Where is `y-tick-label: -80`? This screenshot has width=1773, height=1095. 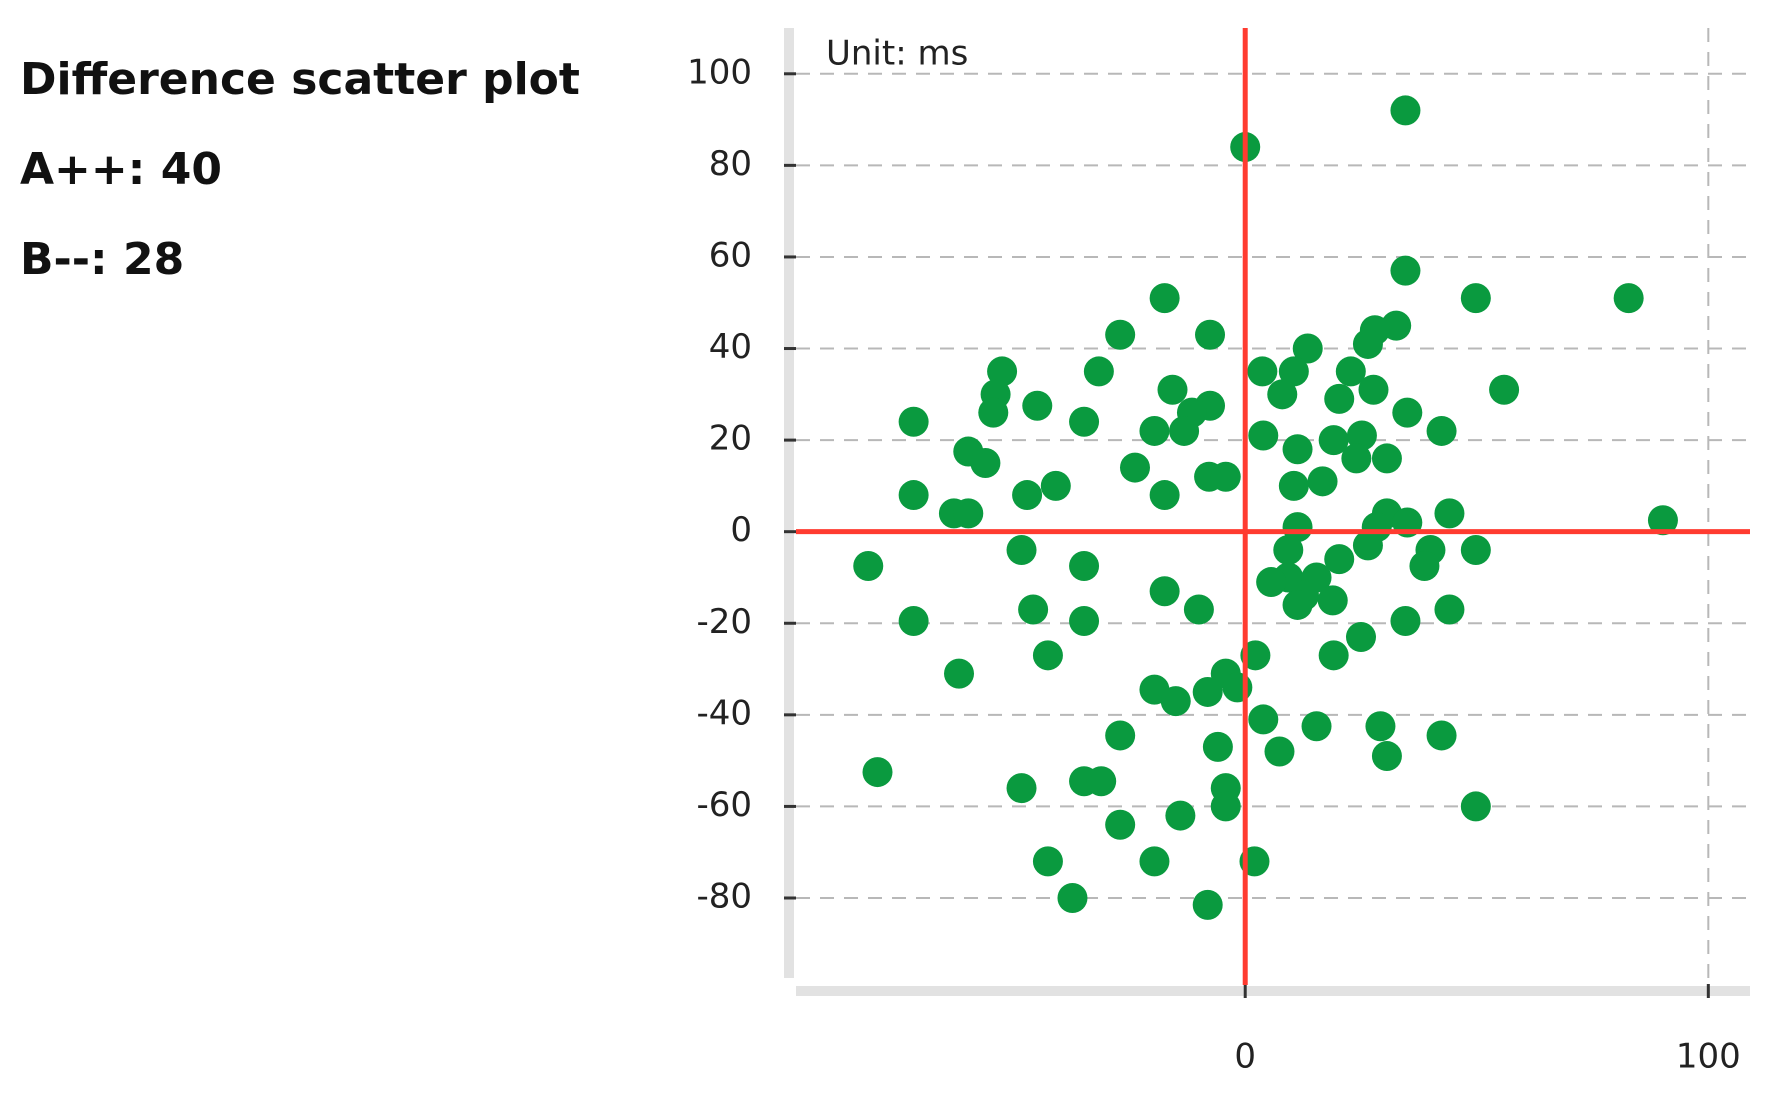 y-tick-label: -80 is located at coordinates (724, 897).